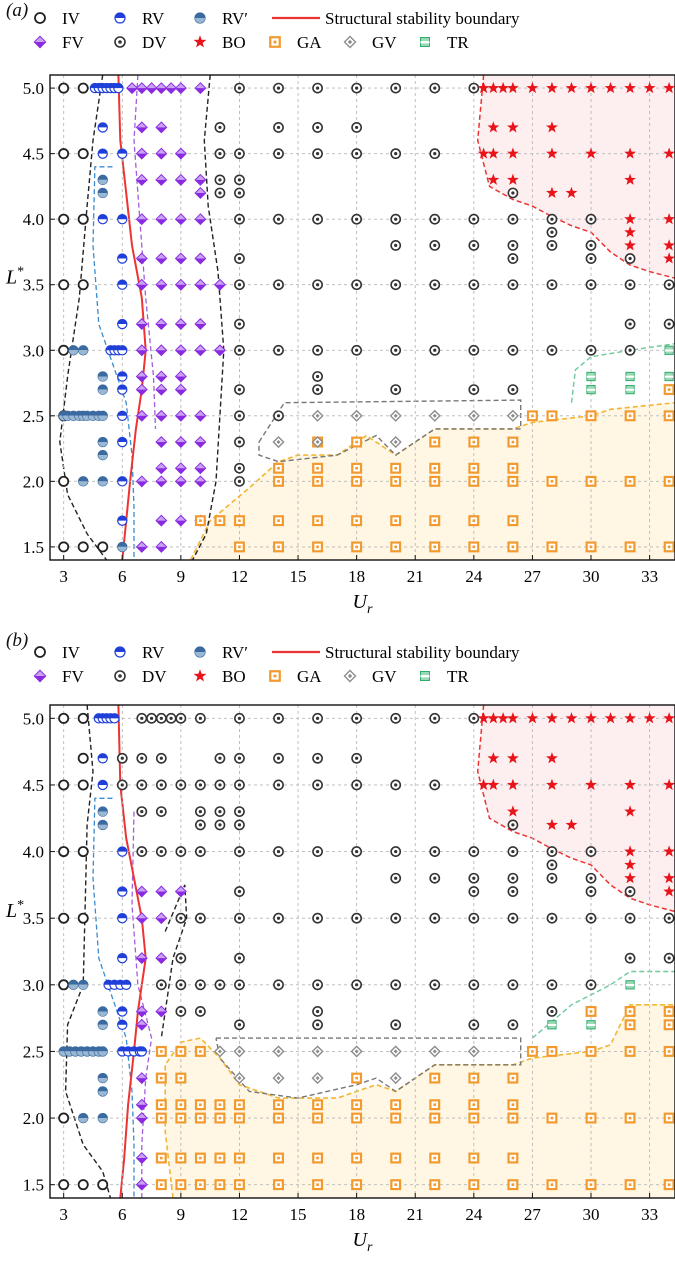 This screenshot has width=675, height=1265. What do you see at coordinates (33, 219) in the screenshot?
I see `y-tick-label: 4.0` at bounding box center [33, 219].